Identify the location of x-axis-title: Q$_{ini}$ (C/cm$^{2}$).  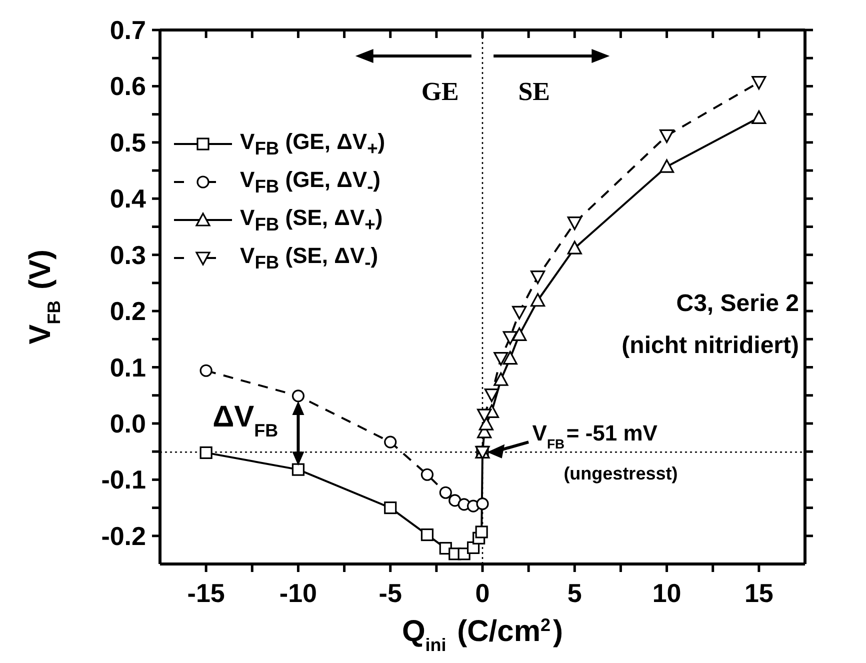
(483, 635).